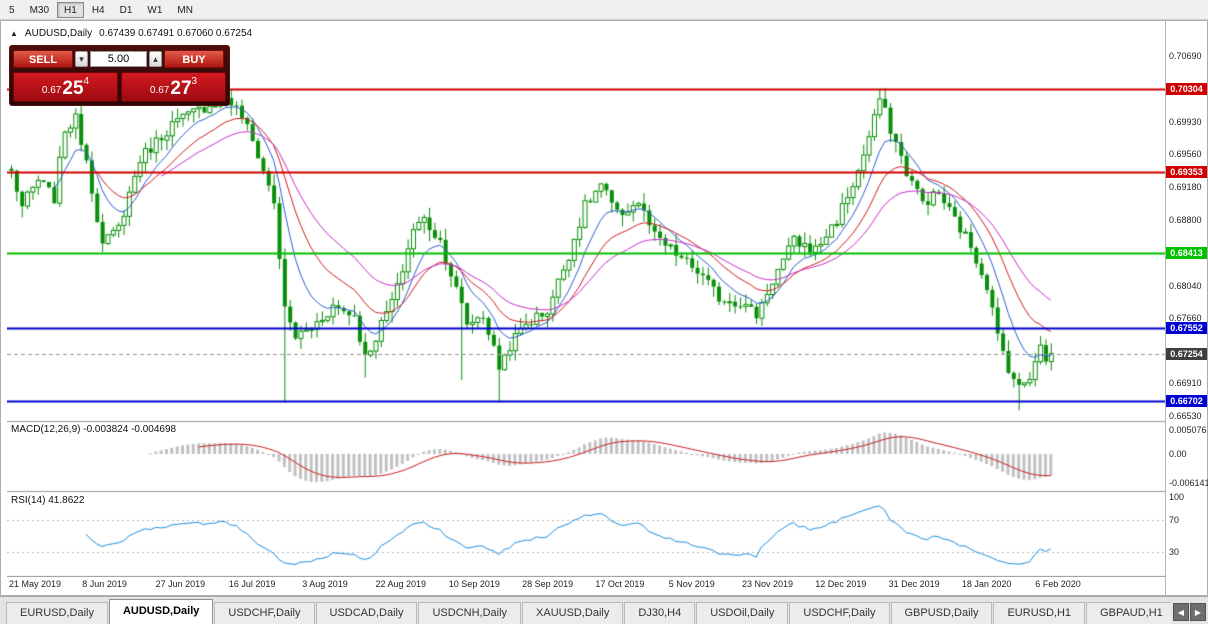 The width and height of the screenshot is (1208, 624). Describe the element at coordinates (742, 613) in the screenshot. I see `chart-tab-usdoil-daily: USDOil,Daily` at that location.